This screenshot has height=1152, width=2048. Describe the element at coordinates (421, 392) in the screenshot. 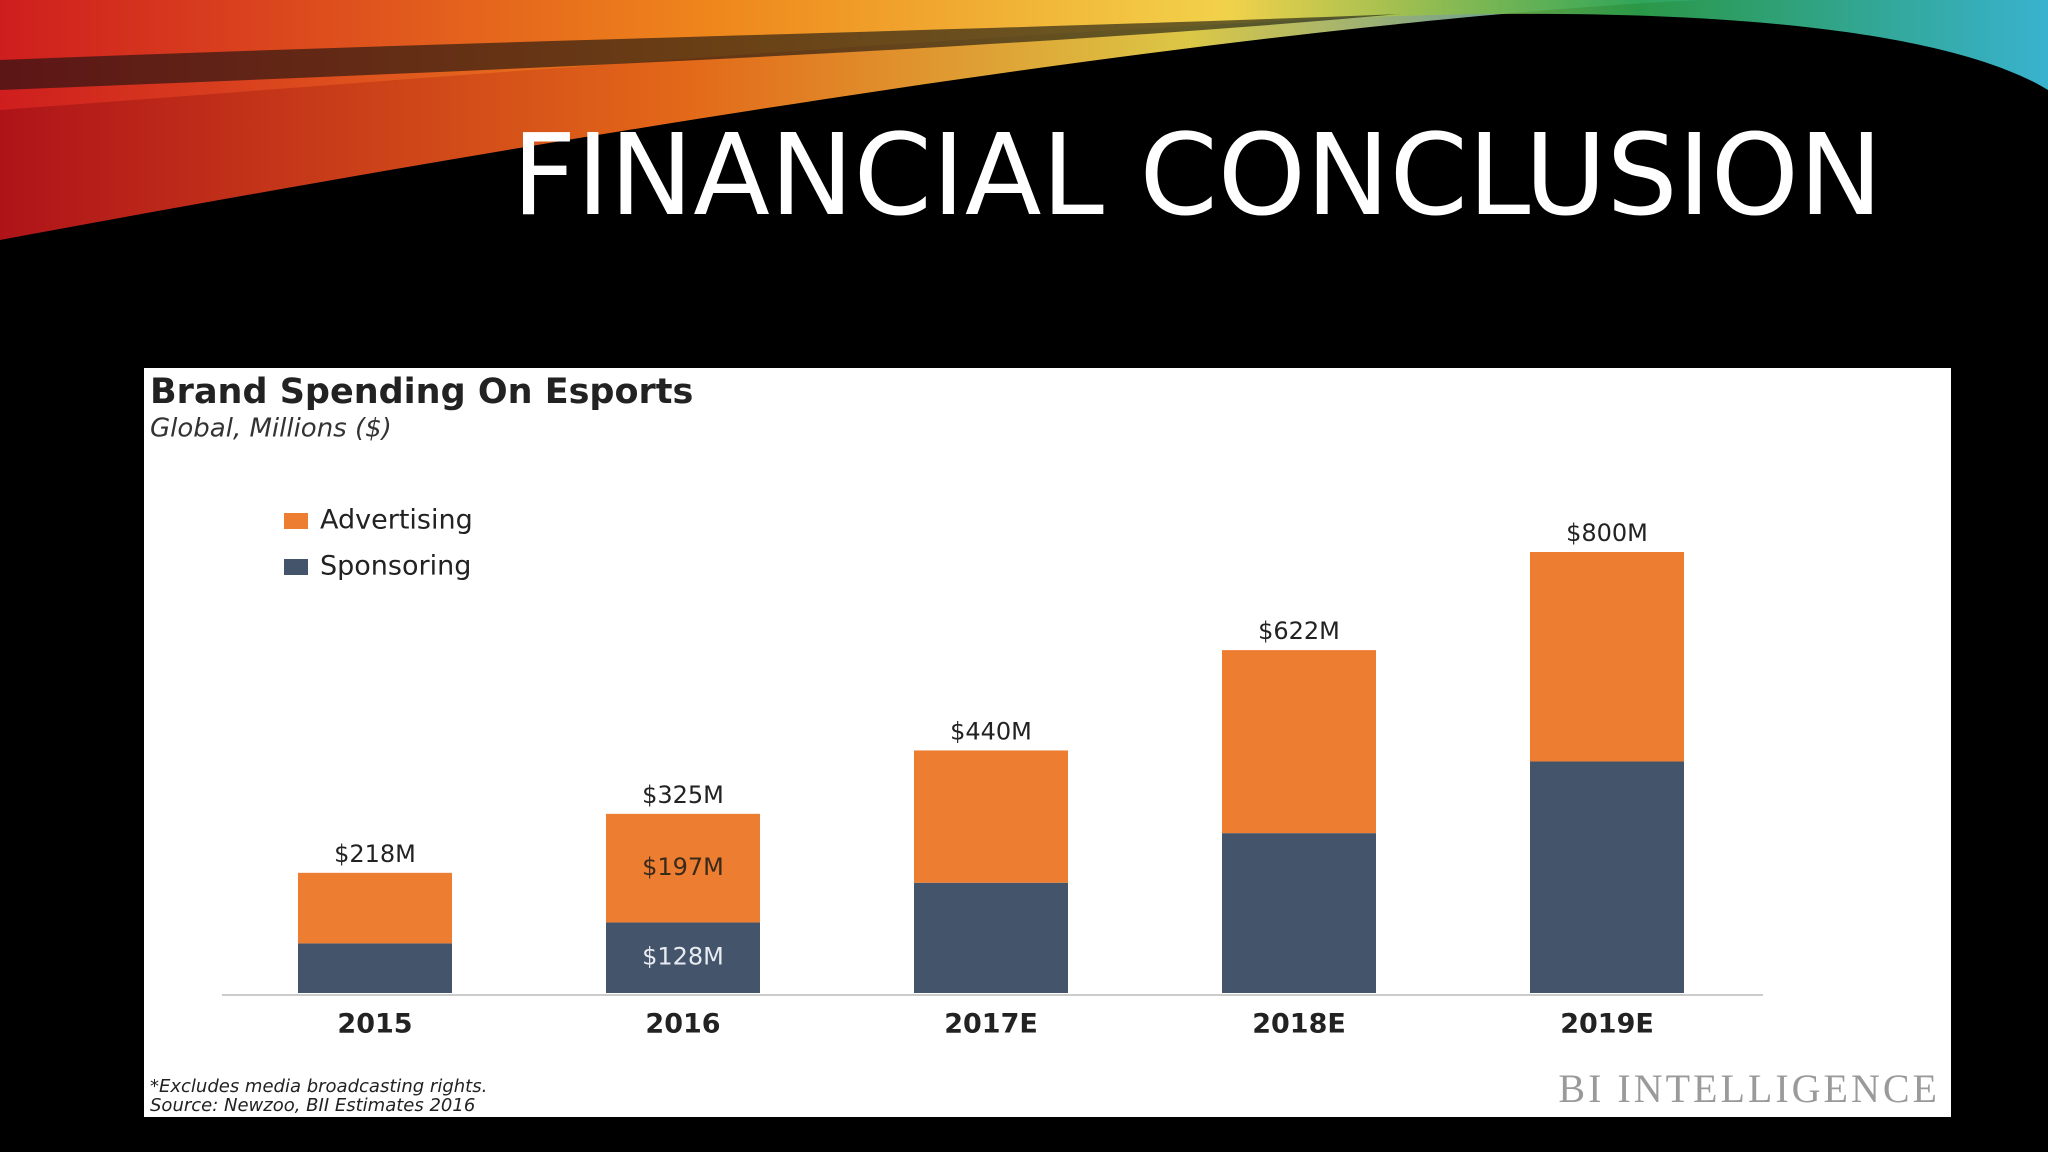

I see `chart-title: Brand Spending On Esports` at that location.